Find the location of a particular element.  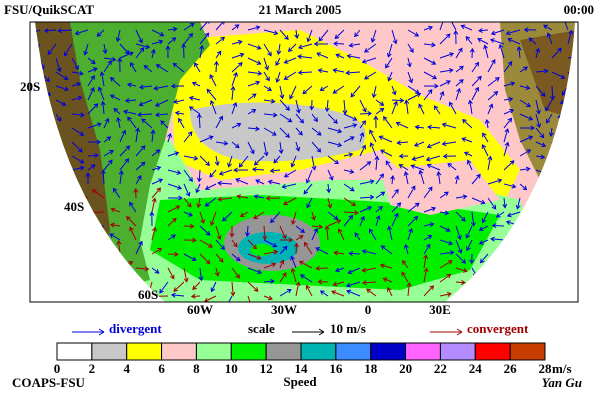

colorbar-tick-label: 28 is located at coordinates (546, 368).